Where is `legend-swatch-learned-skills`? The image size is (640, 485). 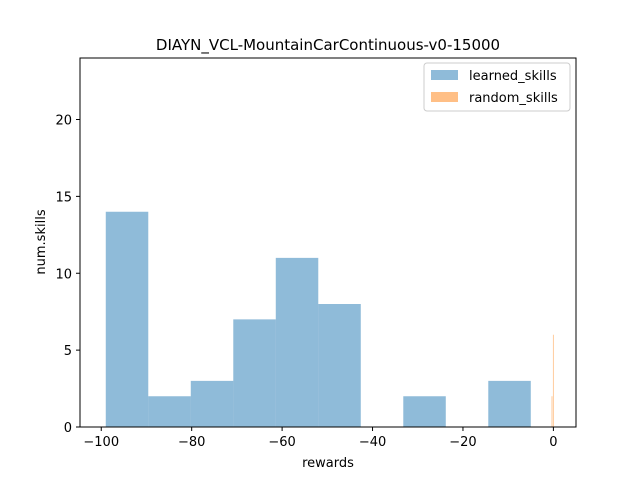
legend-swatch-learned-skills is located at coordinates (444, 75).